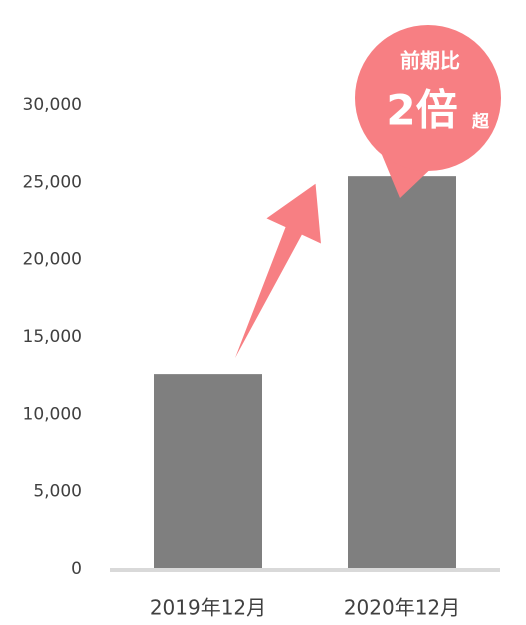 The width and height of the screenshot is (526, 625). What do you see at coordinates (52, 337) in the screenshot?
I see `y-tick-label: 15,000` at bounding box center [52, 337].